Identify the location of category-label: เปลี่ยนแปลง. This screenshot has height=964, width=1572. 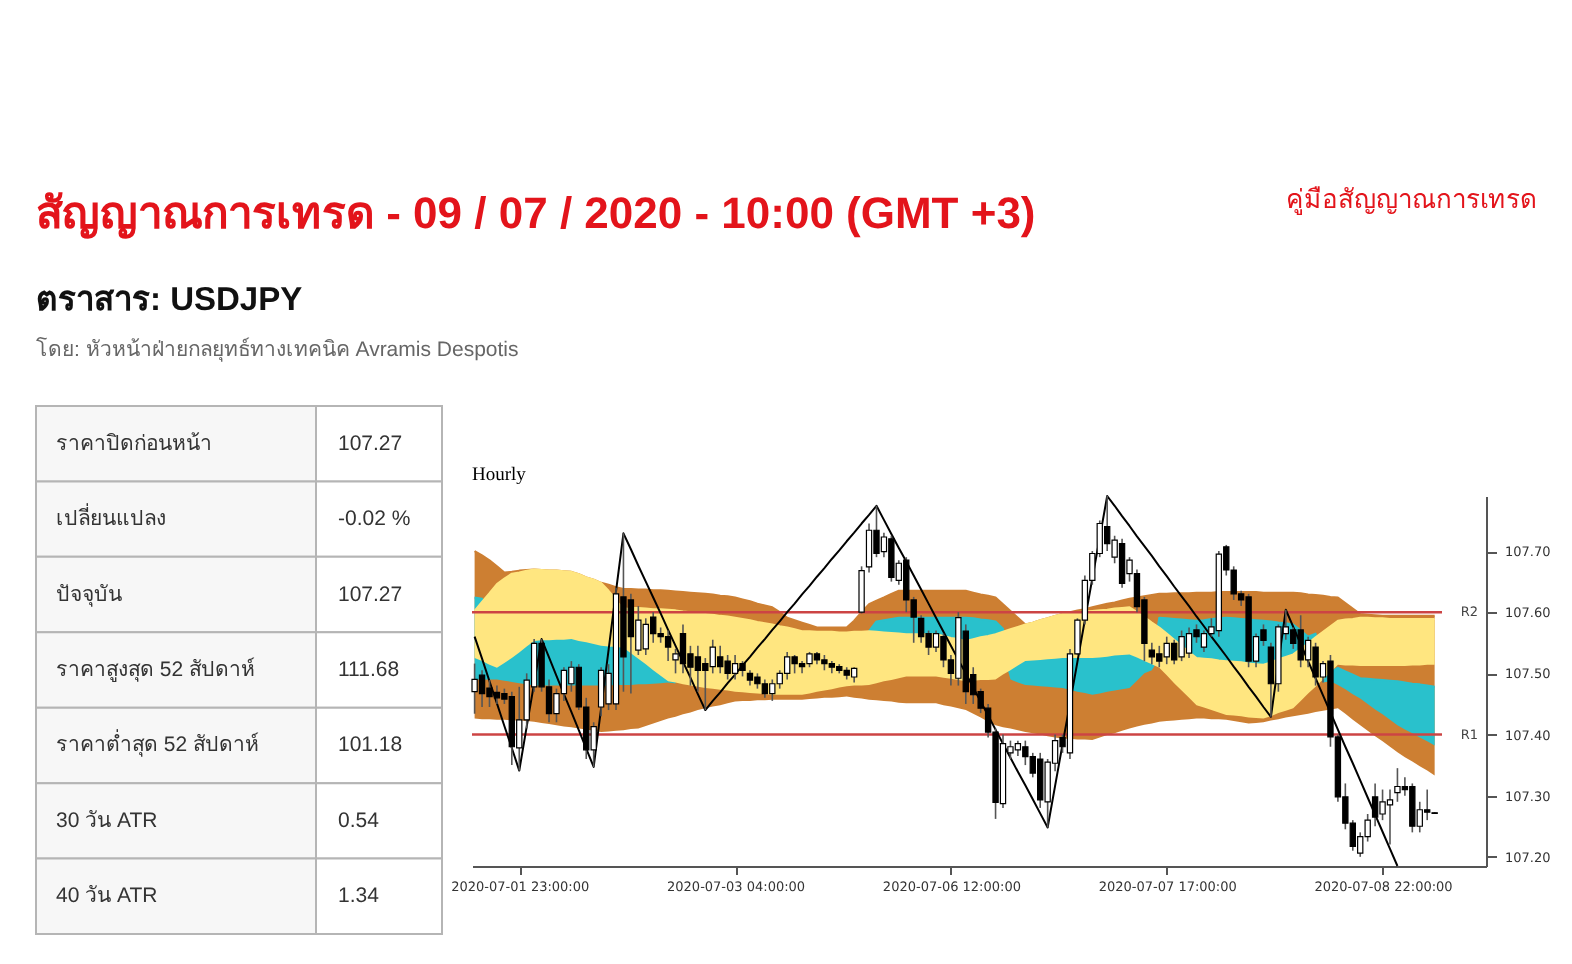
(111, 517).